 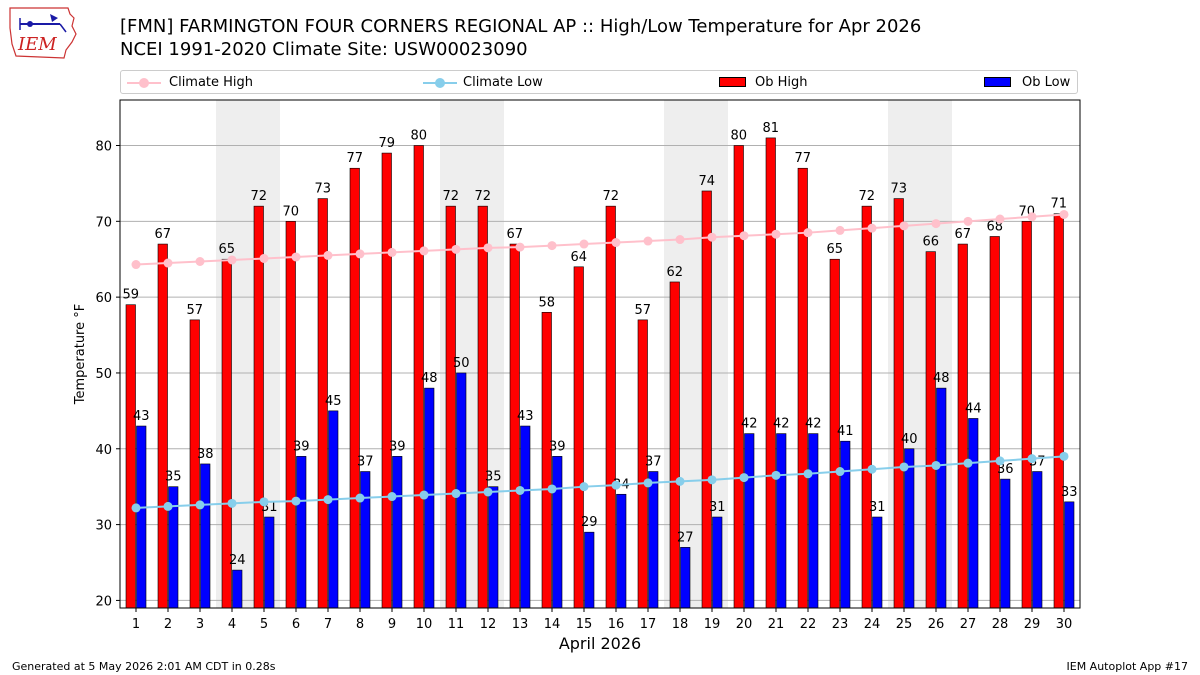 I want to click on ob-high-label-26: 66, so click(x=930, y=242).